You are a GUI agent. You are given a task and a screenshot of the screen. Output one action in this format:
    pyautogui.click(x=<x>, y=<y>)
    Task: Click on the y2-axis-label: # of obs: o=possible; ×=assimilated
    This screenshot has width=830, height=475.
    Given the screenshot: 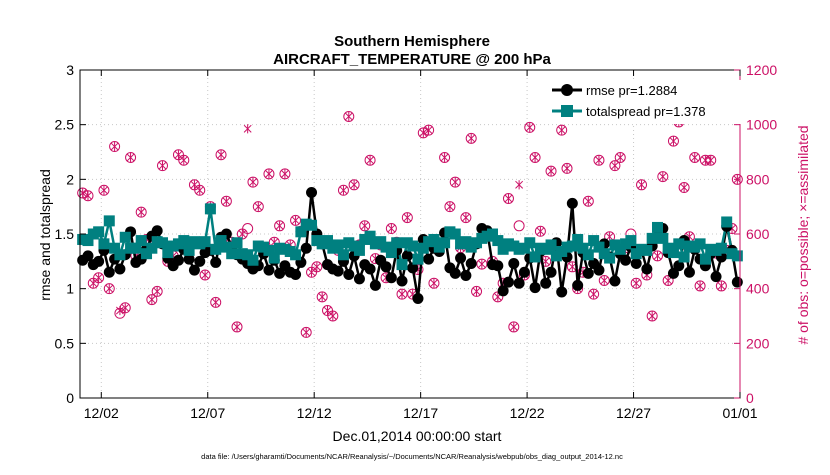 What is the action you would take?
    pyautogui.click(x=803, y=234)
    